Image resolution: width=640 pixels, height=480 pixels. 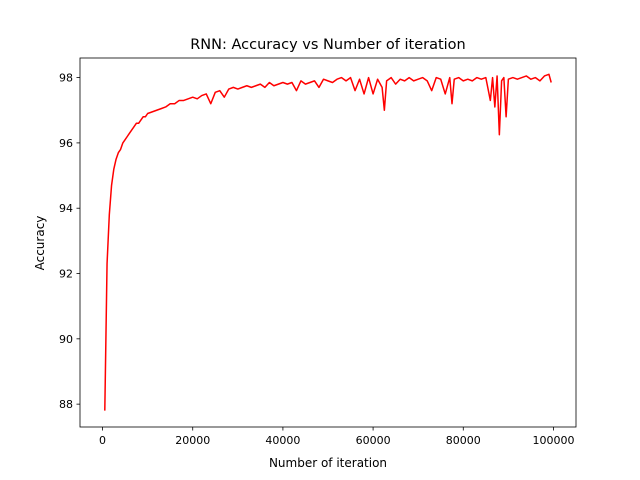 I want to click on x-tick-label: 60000, so click(x=373, y=440).